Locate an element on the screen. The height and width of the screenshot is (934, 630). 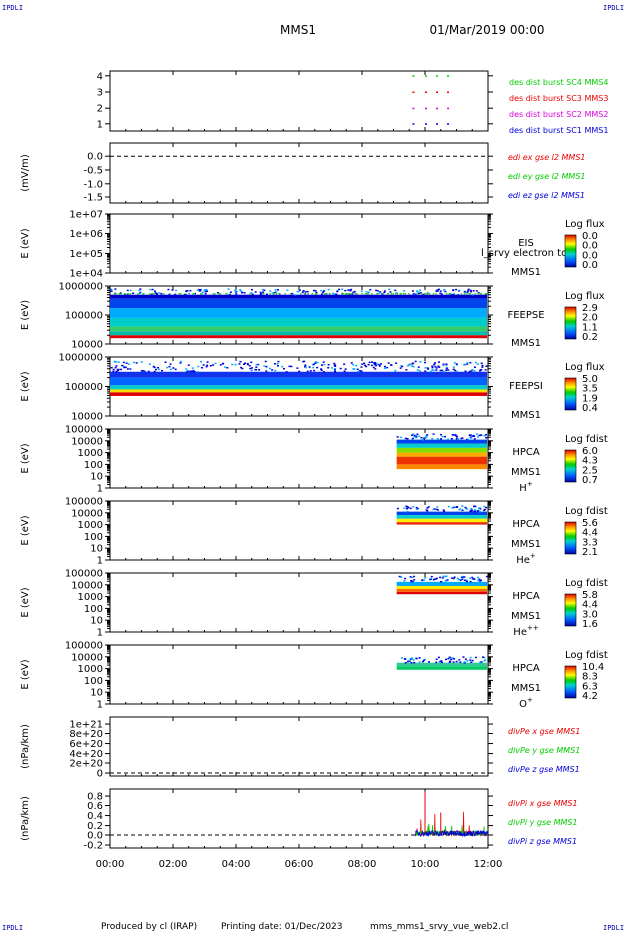
corner-label-bottom-left: IPDLI is located at coordinates (13, 928).